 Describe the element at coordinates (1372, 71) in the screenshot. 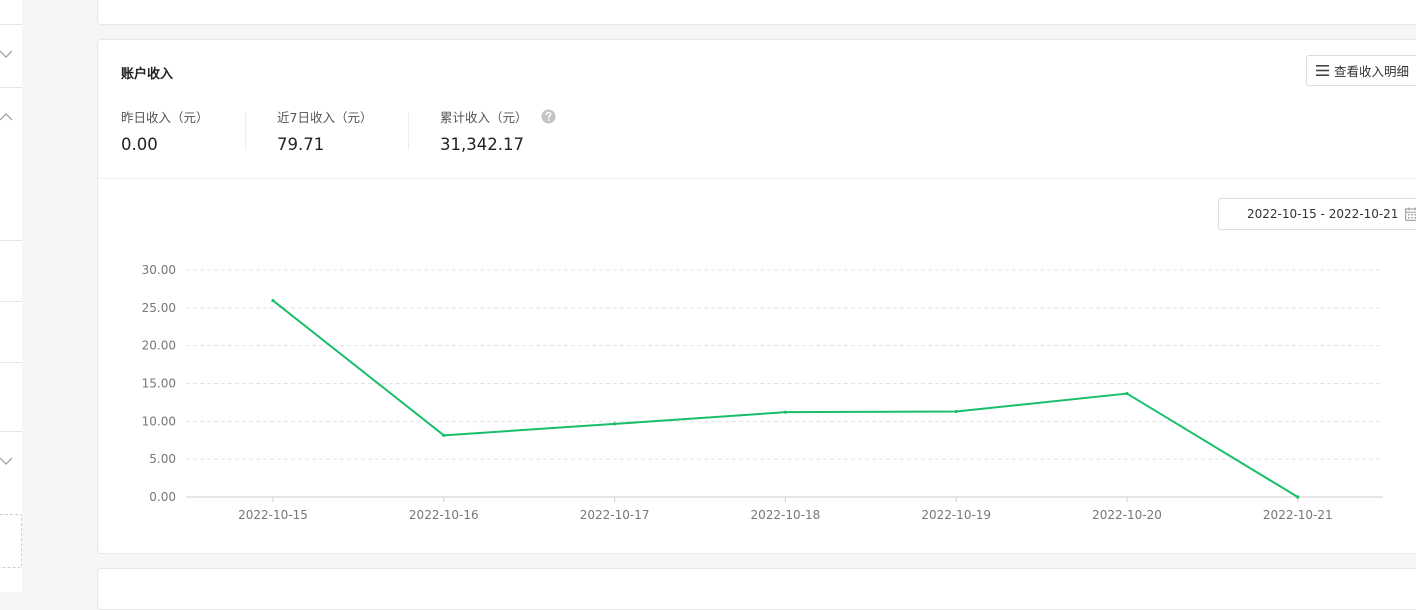

I see `view-income-detail-label: 查看收入明细` at that location.